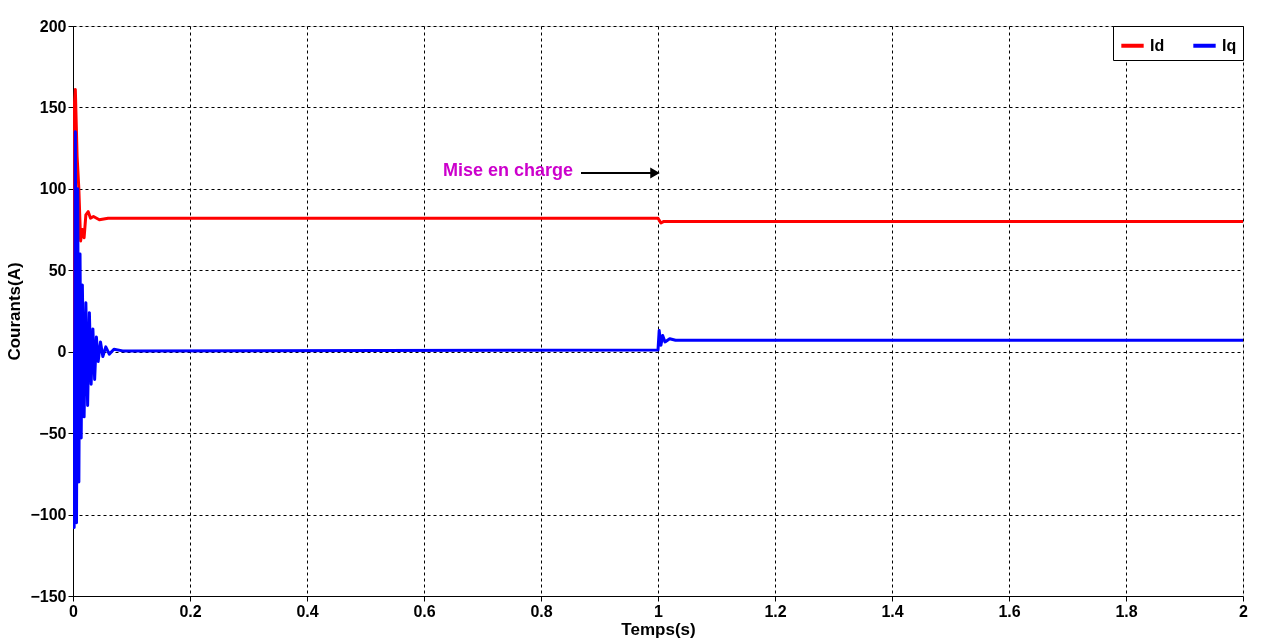 This screenshot has width=1281, height=638. Describe the element at coordinates (15, 311) in the screenshot. I see `y-axis-title: Courants(A)` at that location.